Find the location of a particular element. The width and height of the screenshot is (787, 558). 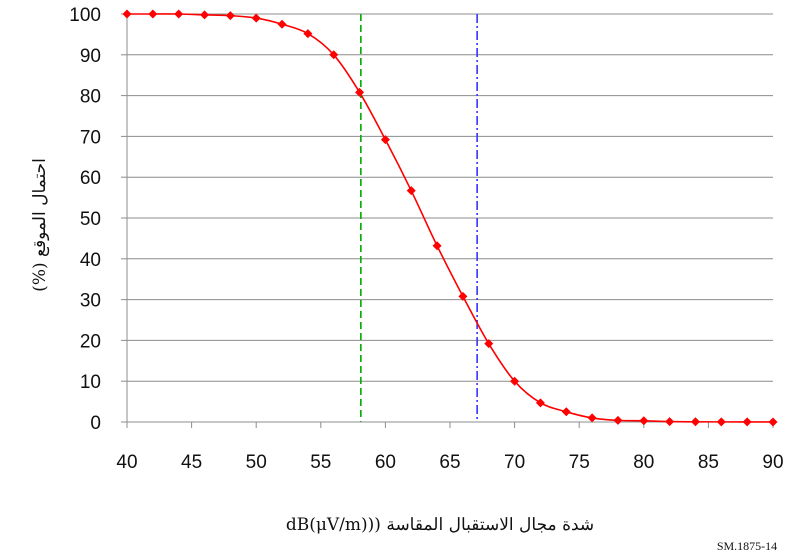

reference-lines is located at coordinates (419, 218).